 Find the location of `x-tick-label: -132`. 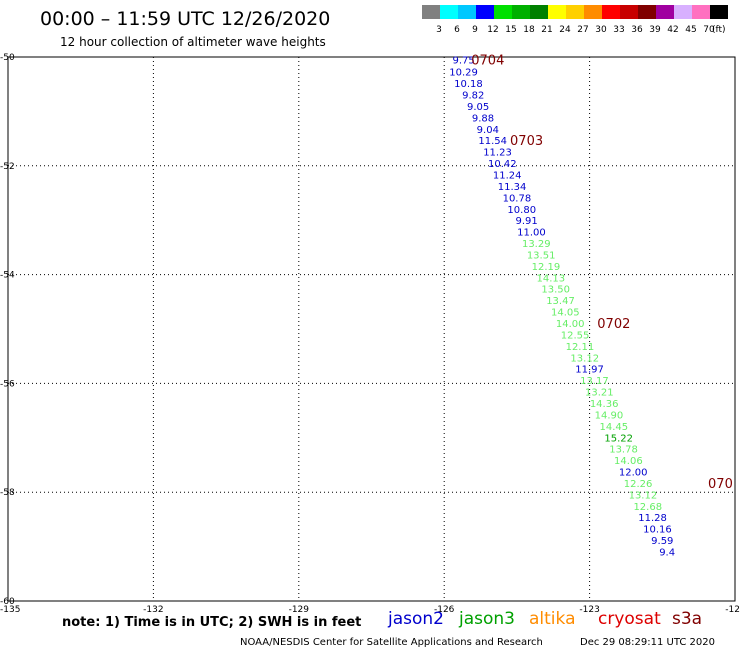

x-tick-label: -132 is located at coordinates (153, 610).